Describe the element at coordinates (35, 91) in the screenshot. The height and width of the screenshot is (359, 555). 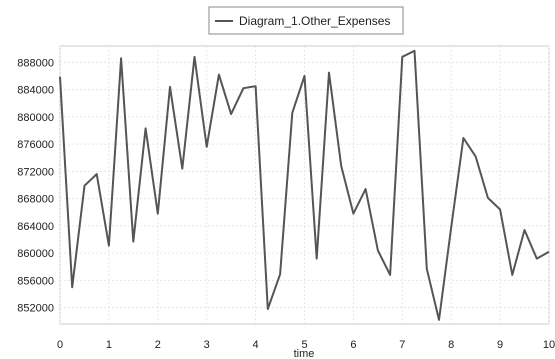
I see `y-tick-label: 884000` at that location.